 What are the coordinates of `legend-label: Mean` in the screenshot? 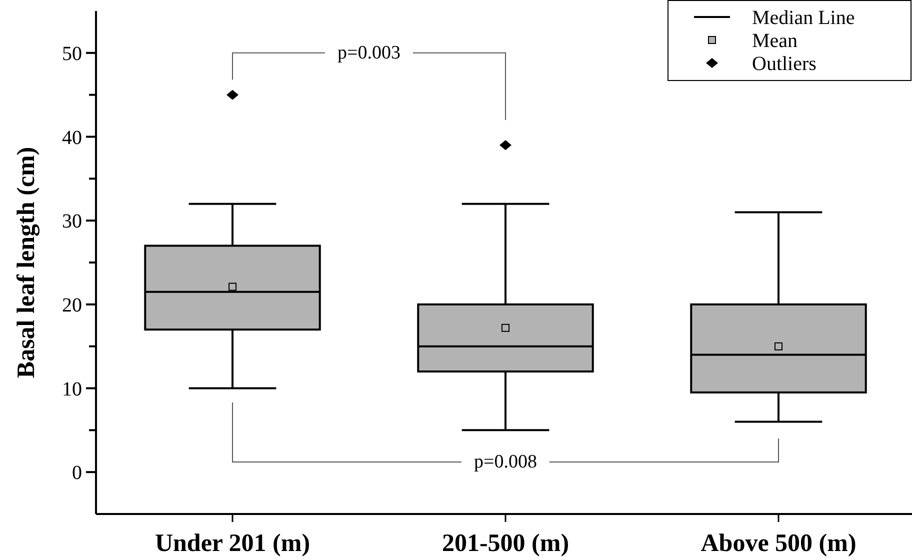 It's located at (775, 41).